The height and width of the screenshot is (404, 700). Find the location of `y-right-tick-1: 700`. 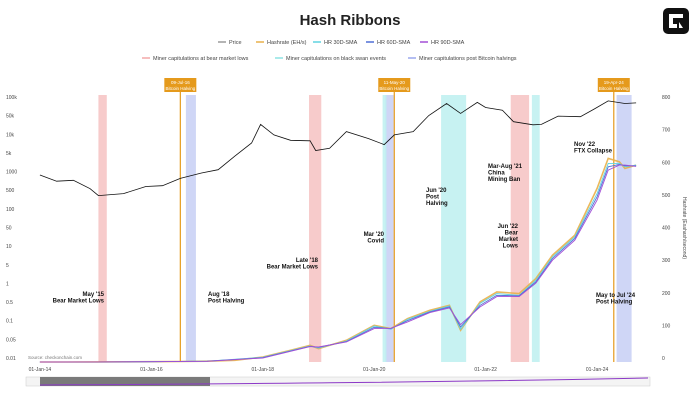

y-right-tick-1: 700 is located at coordinates (666, 131).